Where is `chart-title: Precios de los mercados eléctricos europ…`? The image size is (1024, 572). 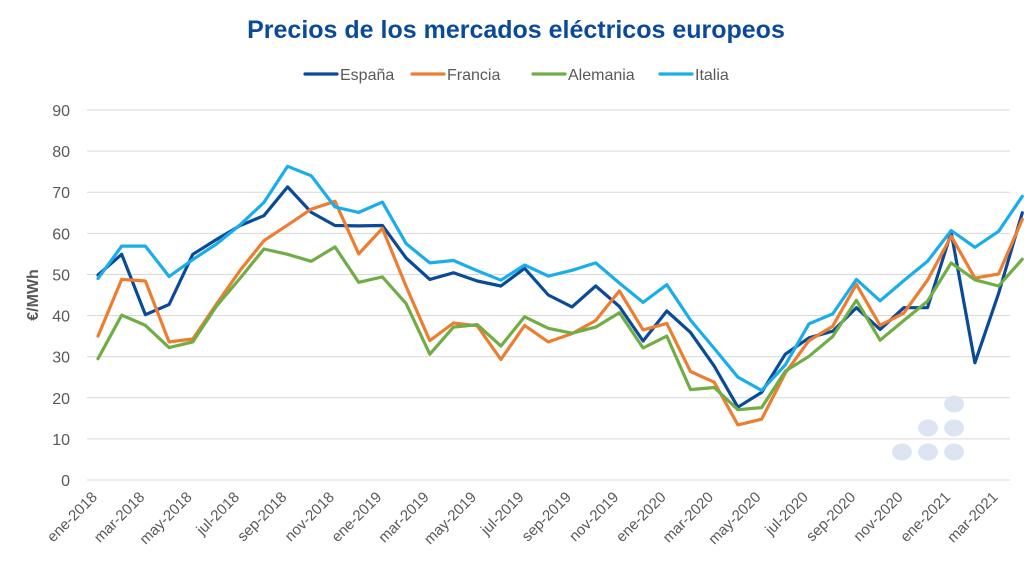 chart-title: Precios de los mercados eléctricos europ… is located at coordinates (516, 30).